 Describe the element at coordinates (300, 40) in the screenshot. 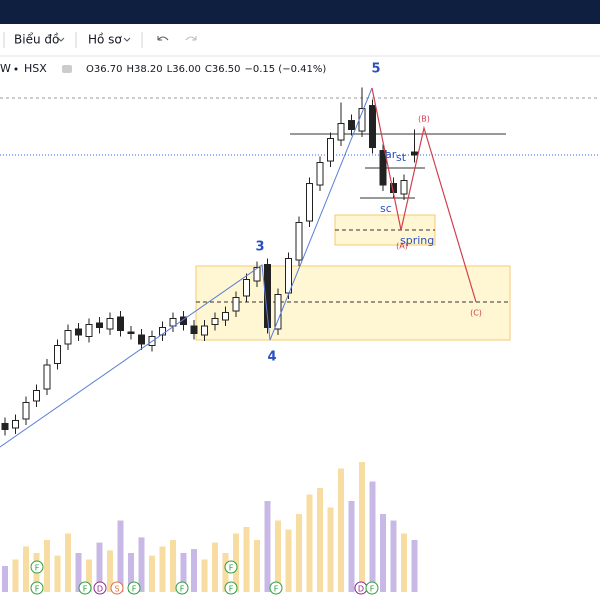

I see `toolbar` at that location.